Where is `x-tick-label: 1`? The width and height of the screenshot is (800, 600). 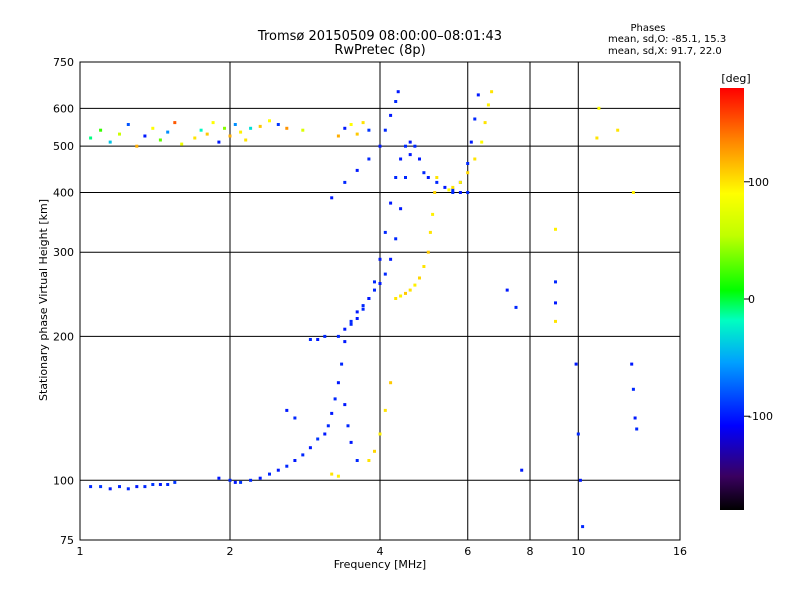
x-tick-label: 1 is located at coordinates (80, 551).